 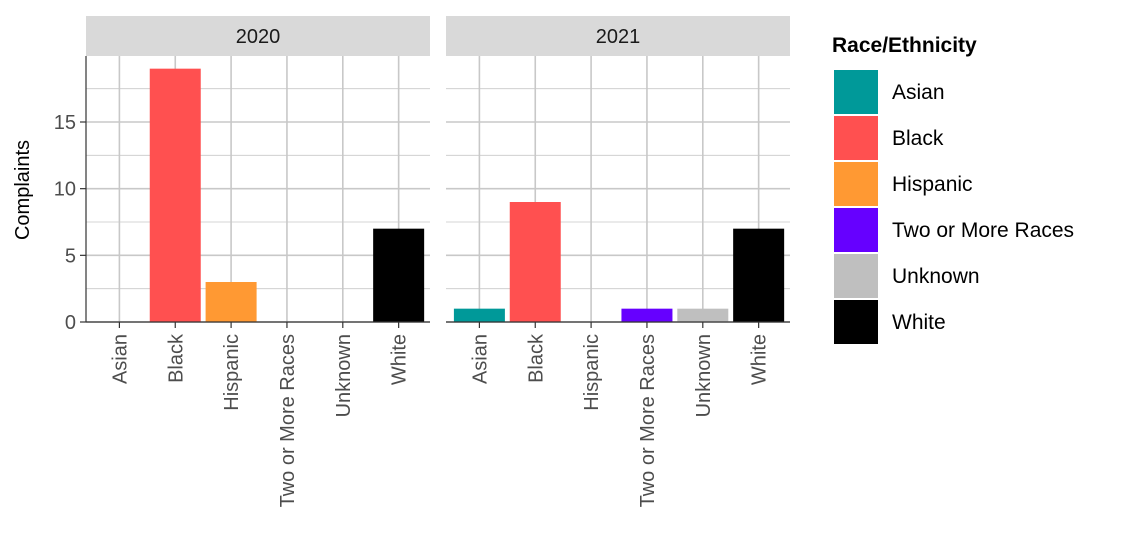 What do you see at coordinates (904, 45) in the screenshot?
I see `legend-title: Race/Ethnicity` at bounding box center [904, 45].